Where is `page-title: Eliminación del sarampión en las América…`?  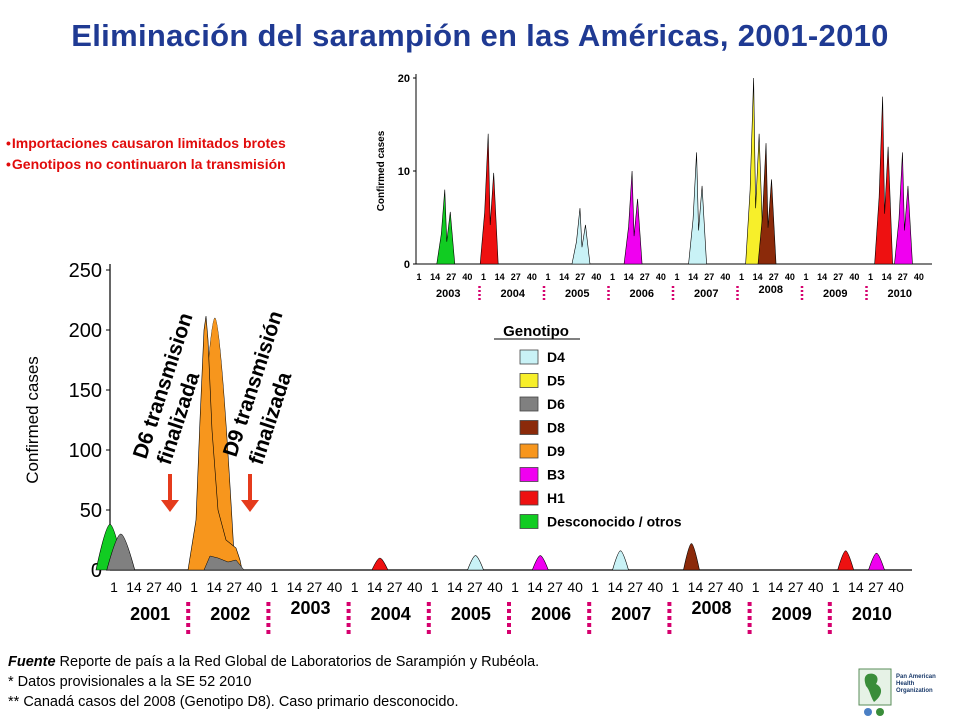
page-title: Eliminación del sarampión en las América… is located at coordinates (480, 35).